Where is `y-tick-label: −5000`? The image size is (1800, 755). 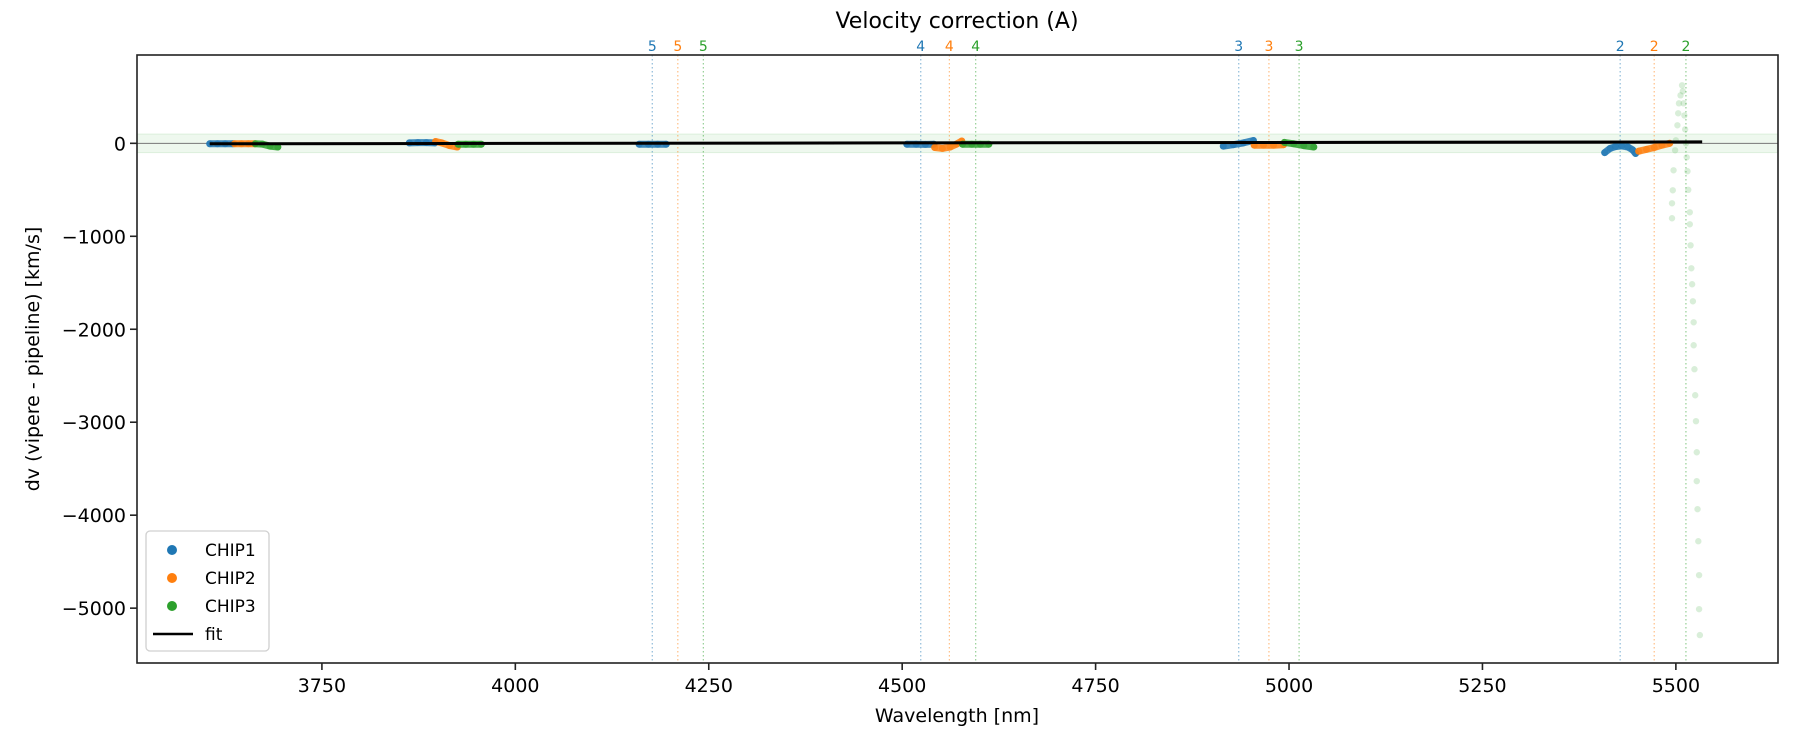
y-tick-label: −5000 is located at coordinates (94, 609).